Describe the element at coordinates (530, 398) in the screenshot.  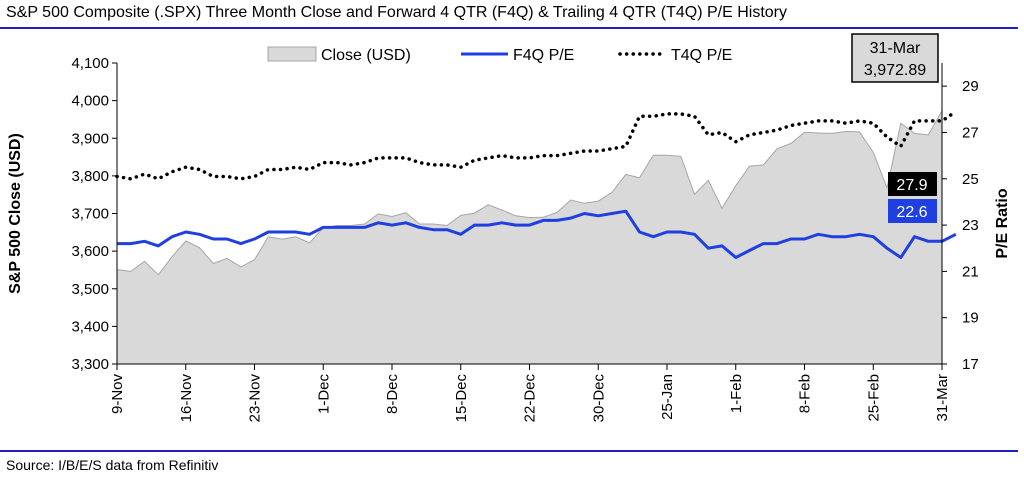
I see `x-tick-label: 22-Dec` at that location.